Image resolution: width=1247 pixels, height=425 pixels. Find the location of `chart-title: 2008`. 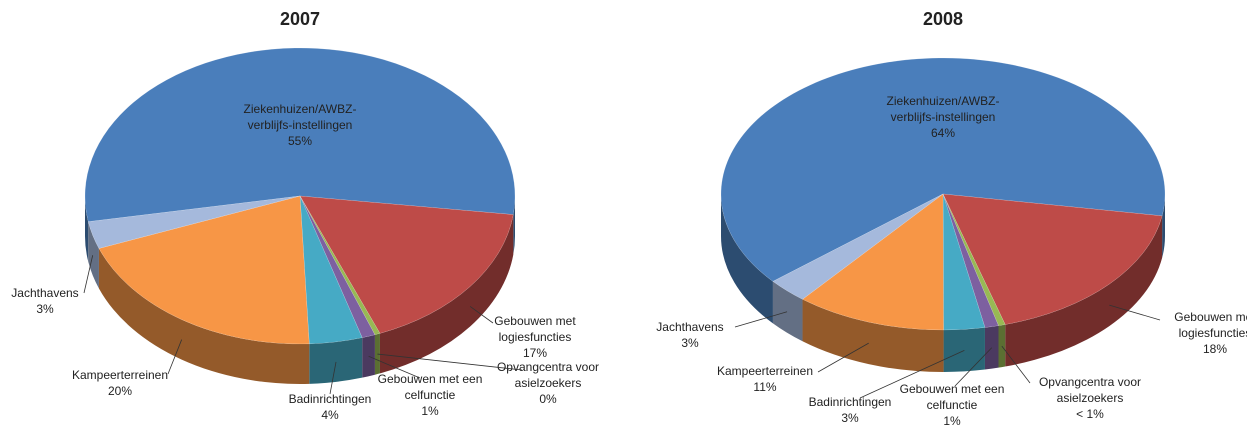

chart-title: 2008 is located at coordinates (943, 19).